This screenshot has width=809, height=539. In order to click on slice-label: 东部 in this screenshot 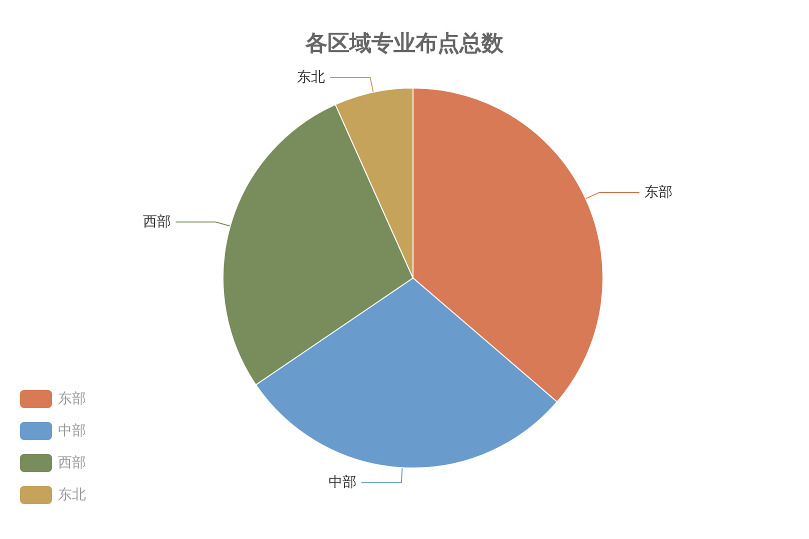, I will do `click(658, 192)`.